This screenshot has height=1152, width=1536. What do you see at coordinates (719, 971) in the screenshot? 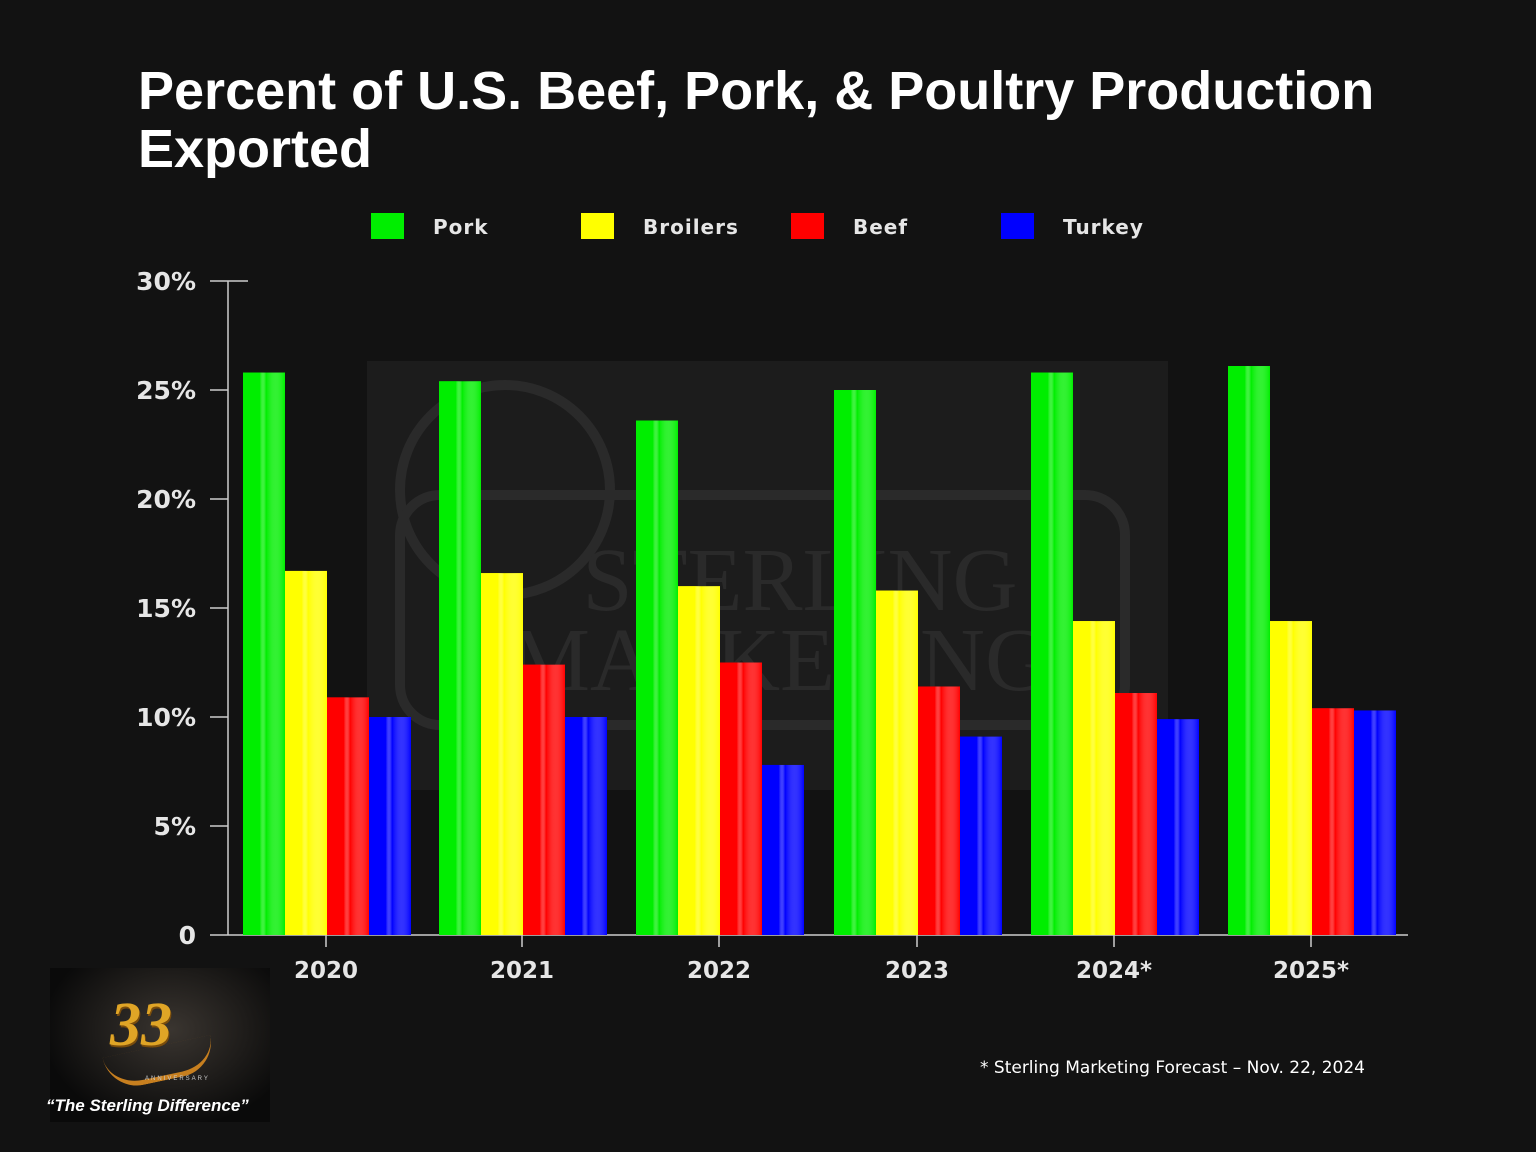
I see `x-tick-label: 2022` at bounding box center [719, 971].